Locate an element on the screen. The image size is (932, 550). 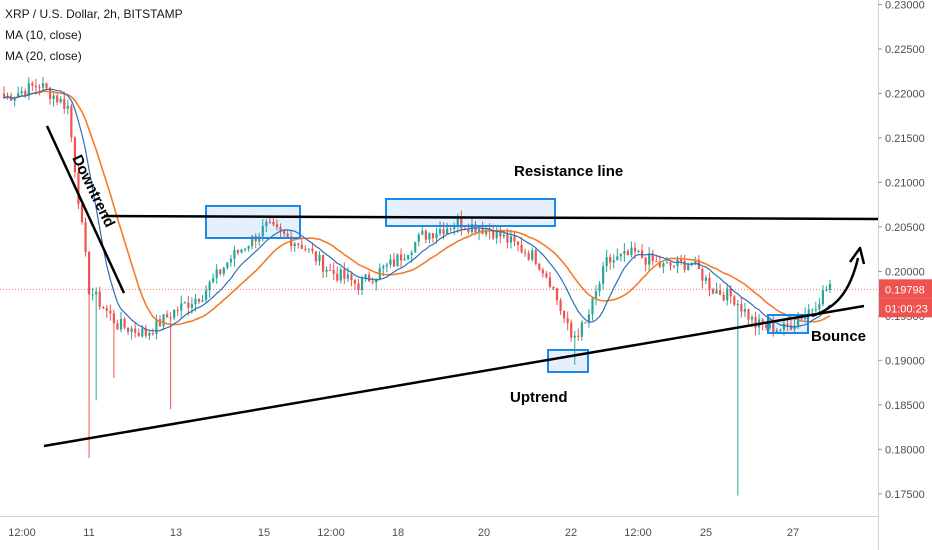
ma20-label: MA (20, close) is located at coordinates (43, 56).